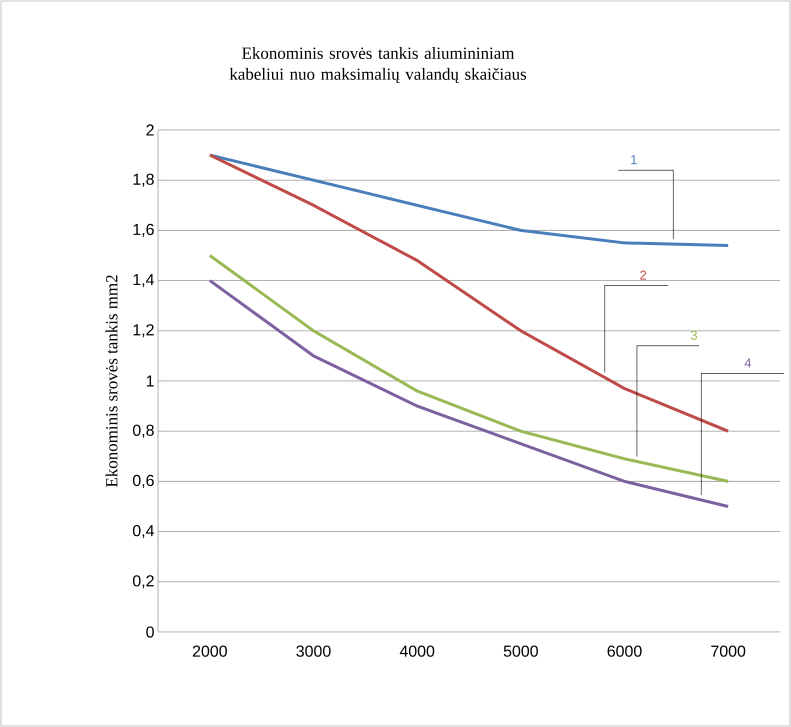 The image size is (791, 727). What do you see at coordinates (144, 180) in the screenshot?
I see `y-tick-label: 1,8` at bounding box center [144, 180].